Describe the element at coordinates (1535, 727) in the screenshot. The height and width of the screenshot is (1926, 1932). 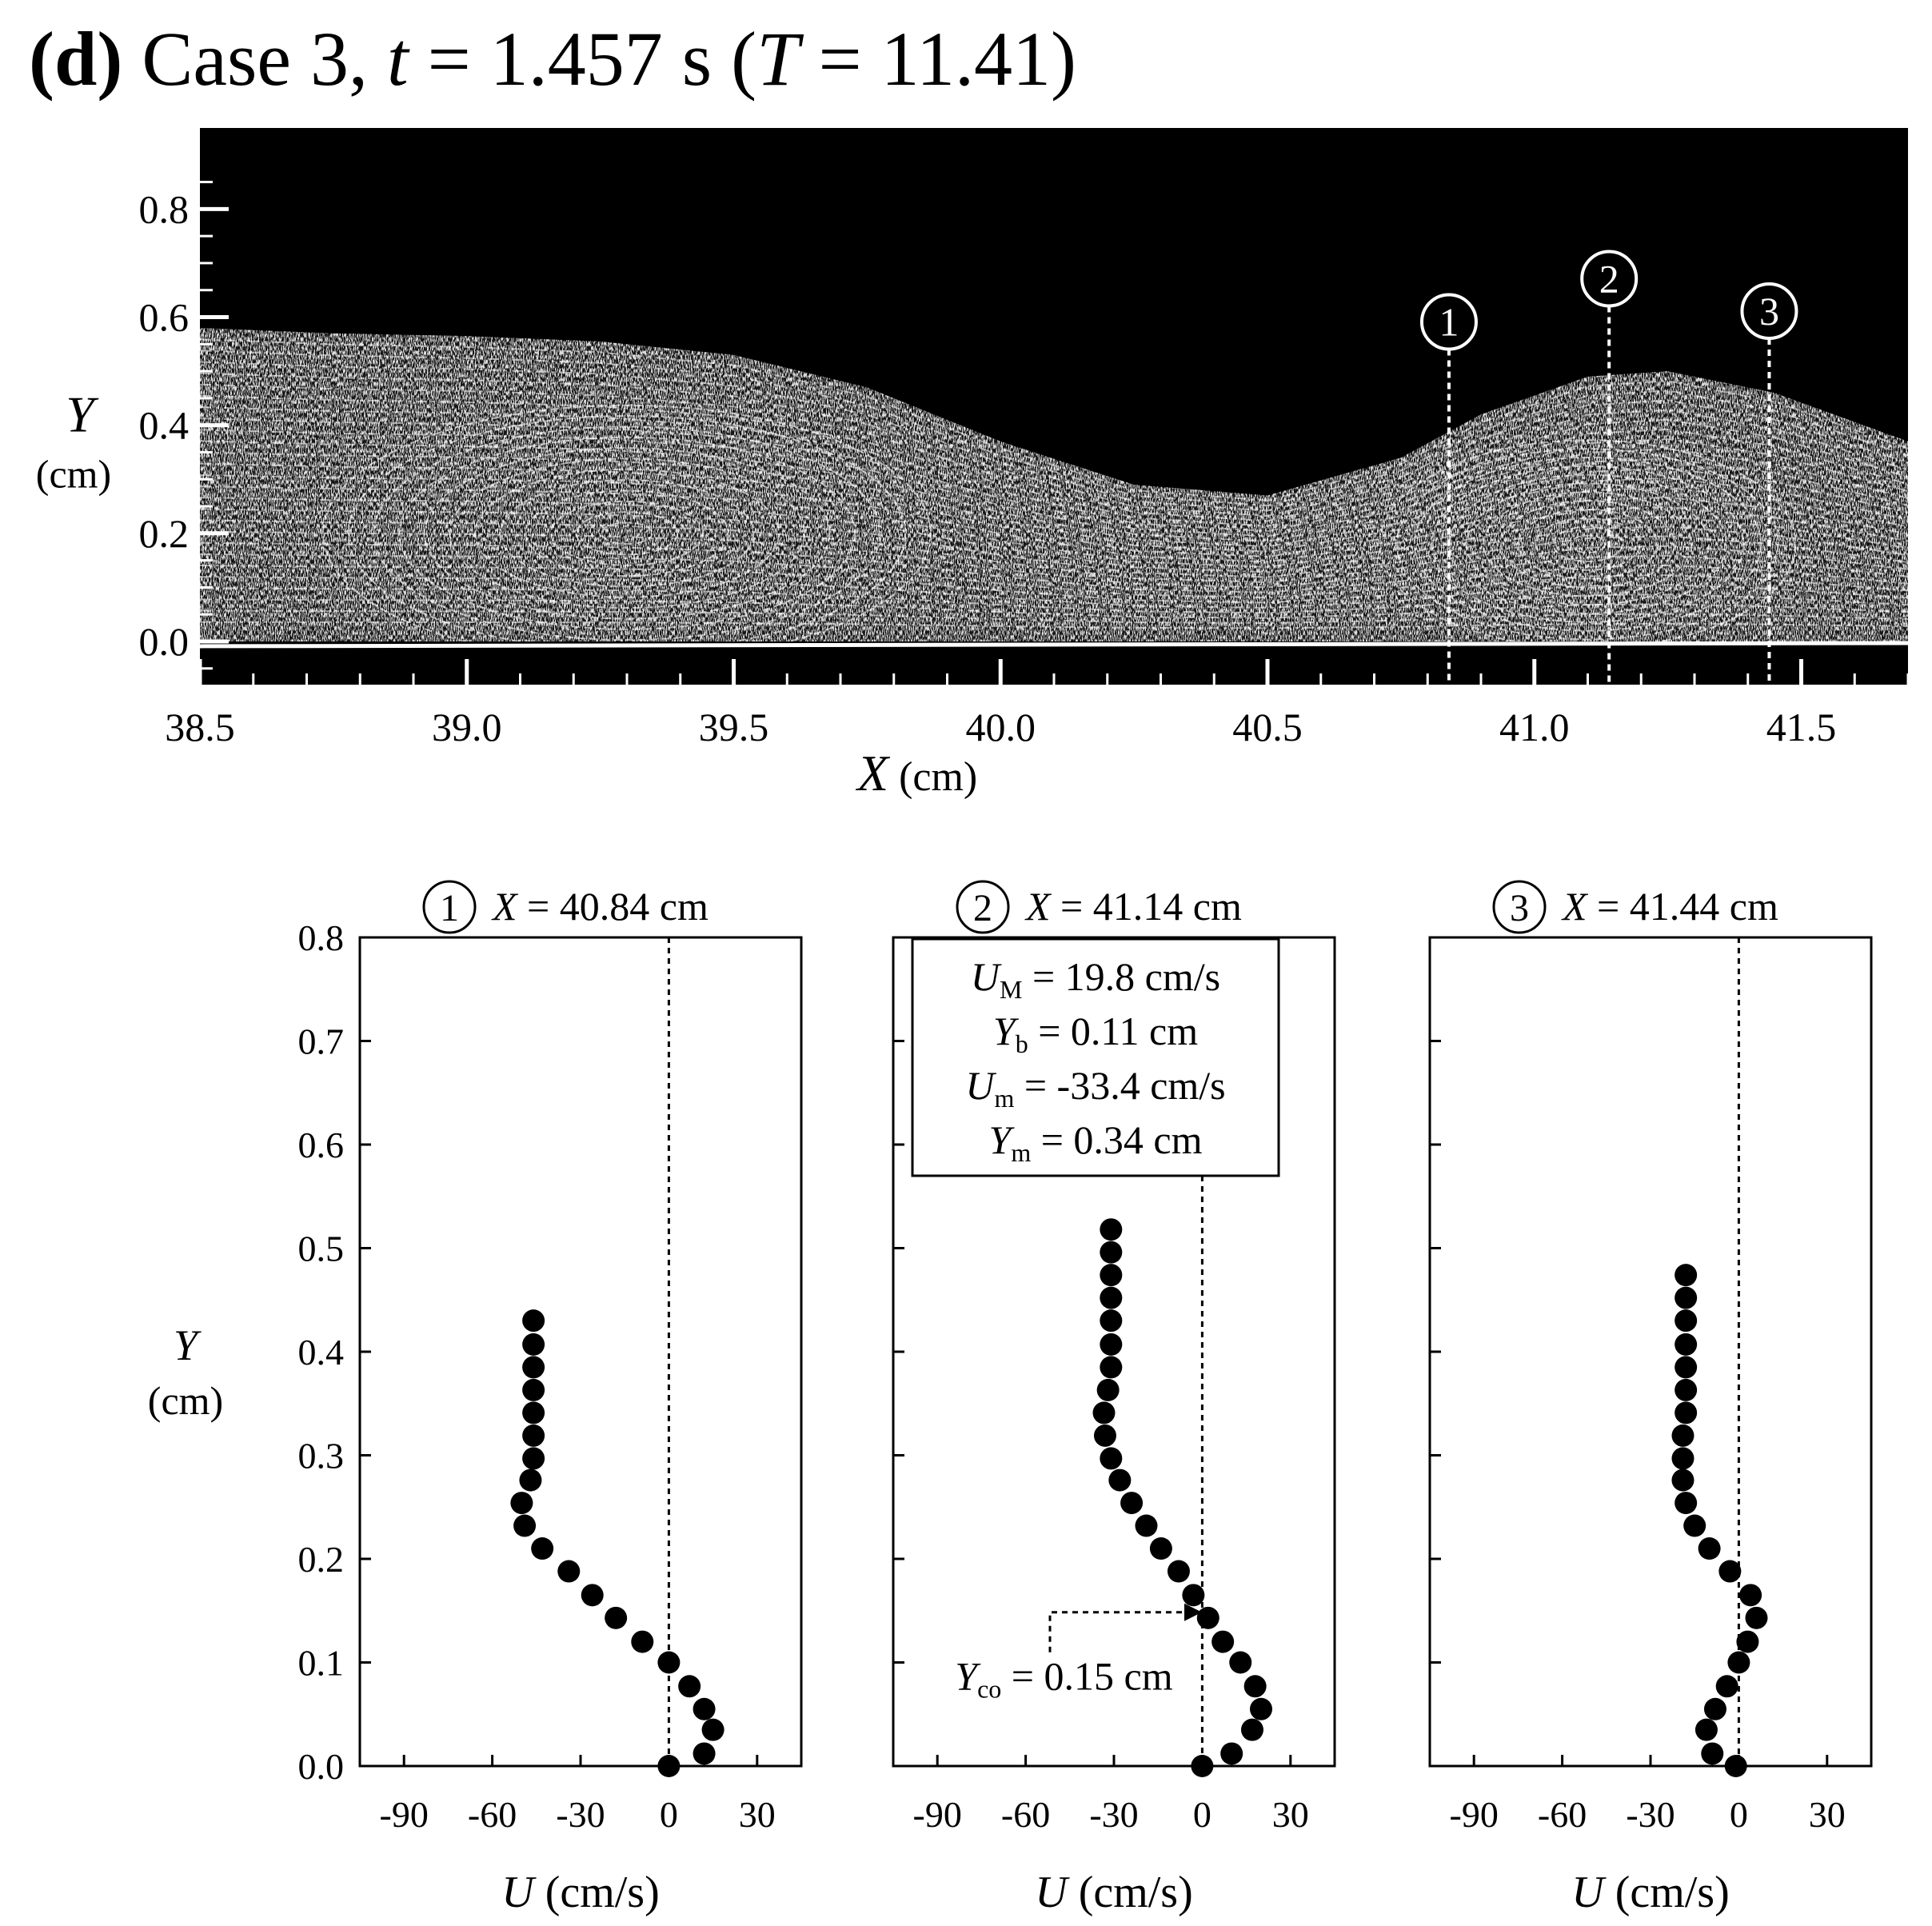
I see `x-tick-label: 41.0` at that location.